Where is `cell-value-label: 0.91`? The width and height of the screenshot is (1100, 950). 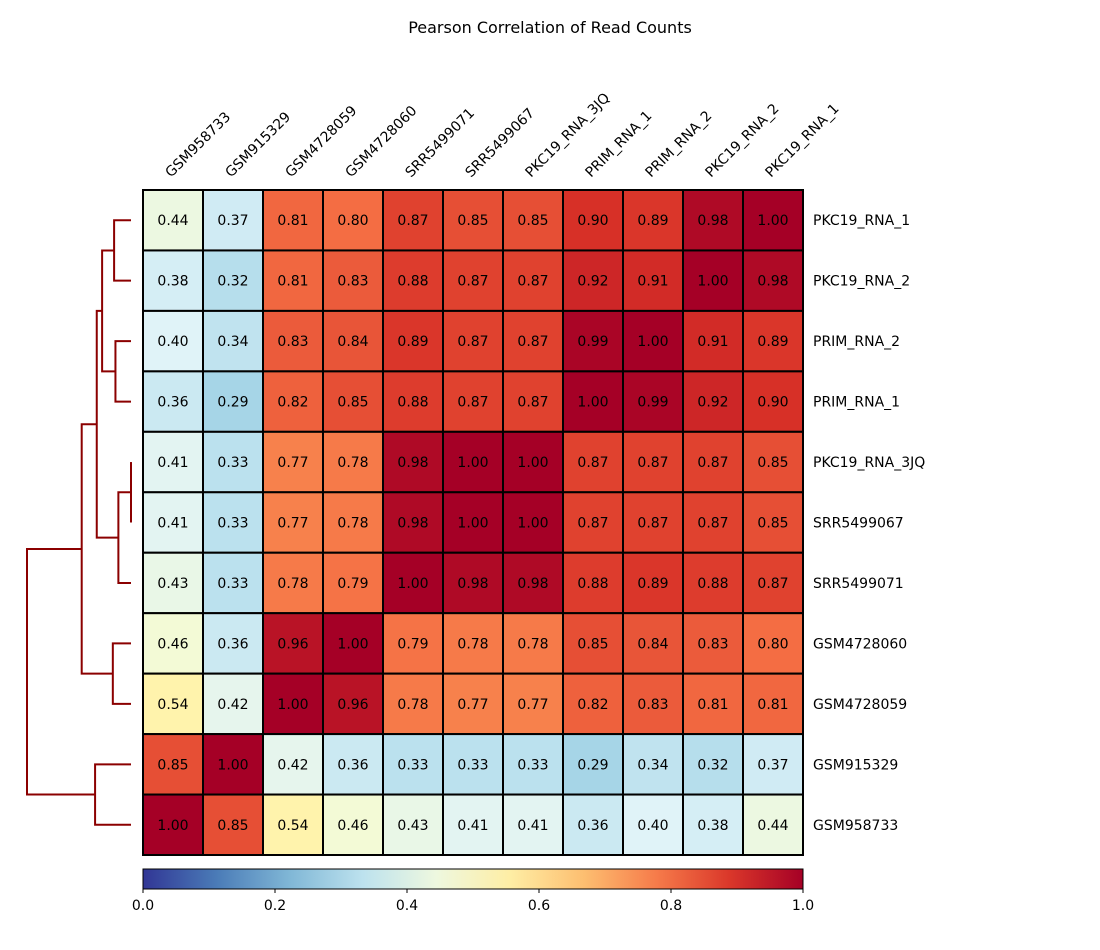 cell-value-label: 0.91 is located at coordinates (712, 342).